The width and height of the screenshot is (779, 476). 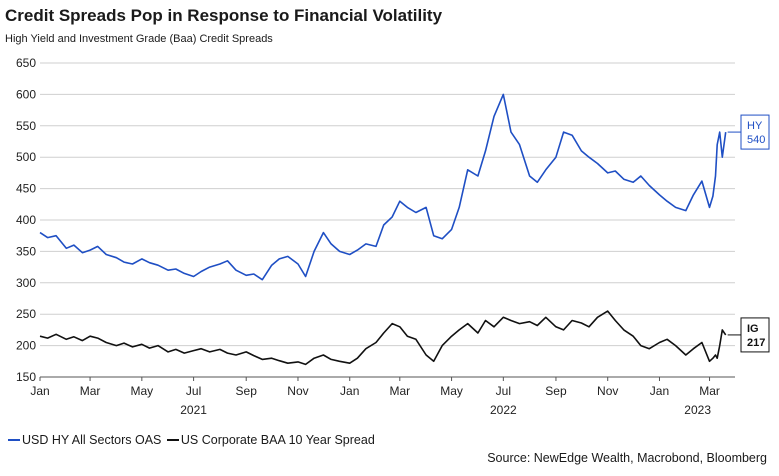 What do you see at coordinates (14, 440) in the screenshot?
I see `legend-swatch-hy` at bounding box center [14, 440].